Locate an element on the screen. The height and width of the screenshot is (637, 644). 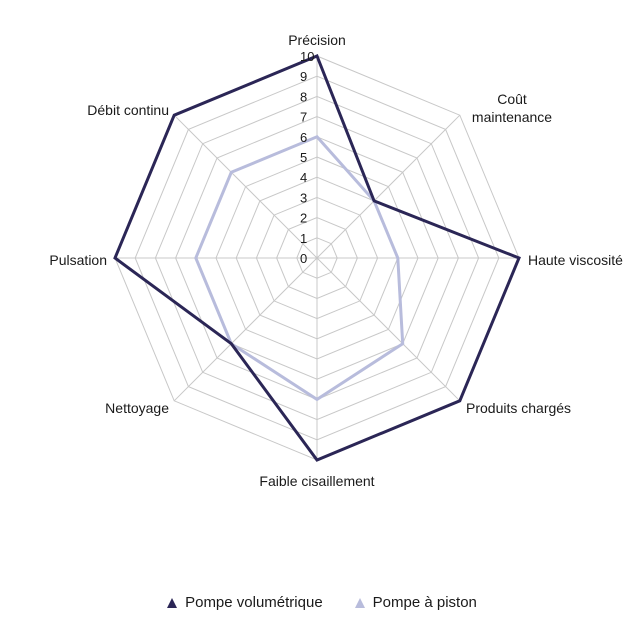
category-label: Haute viscosité is located at coordinates (575, 260).